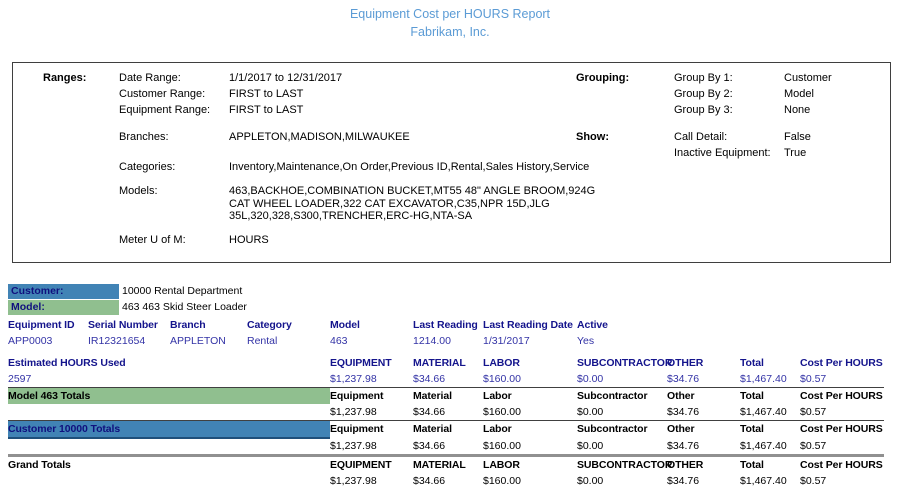 The height and width of the screenshot is (490, 900). I want to click on est-other-cost: $34.76, so click(683, 379).